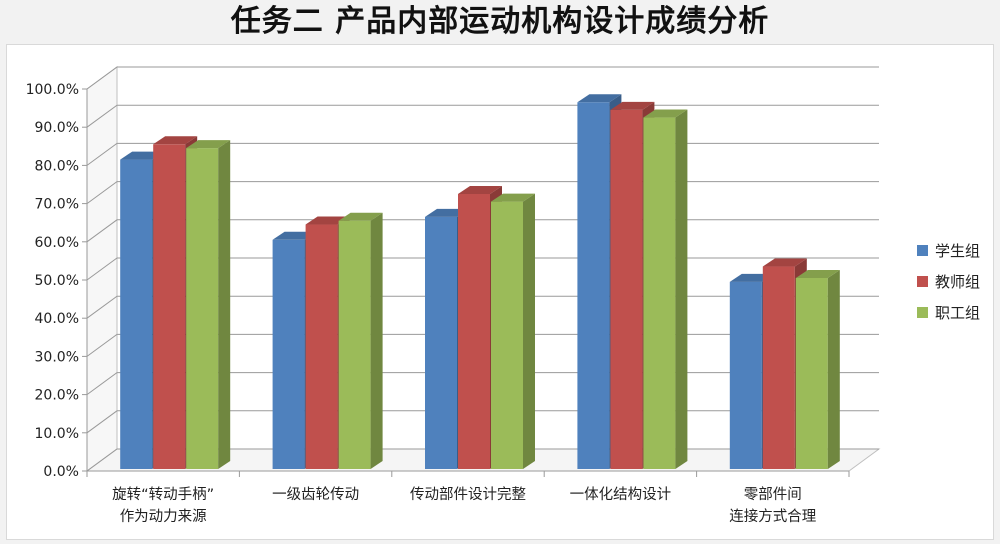 This screenshot has width=1000, height=544. Describe the element at coordinates (57, 319) in the screenshot. I see `y-tick-label: 40.0%` at that location.